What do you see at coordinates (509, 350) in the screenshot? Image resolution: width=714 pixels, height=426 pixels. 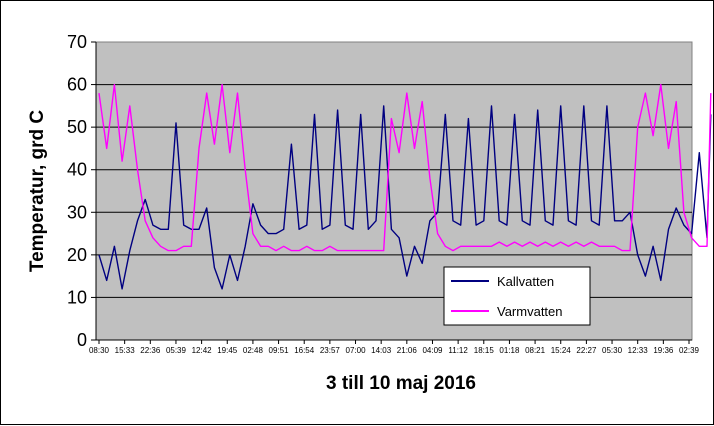 I see `x-tick-label: 01:18` at bounding box center [509, 350].